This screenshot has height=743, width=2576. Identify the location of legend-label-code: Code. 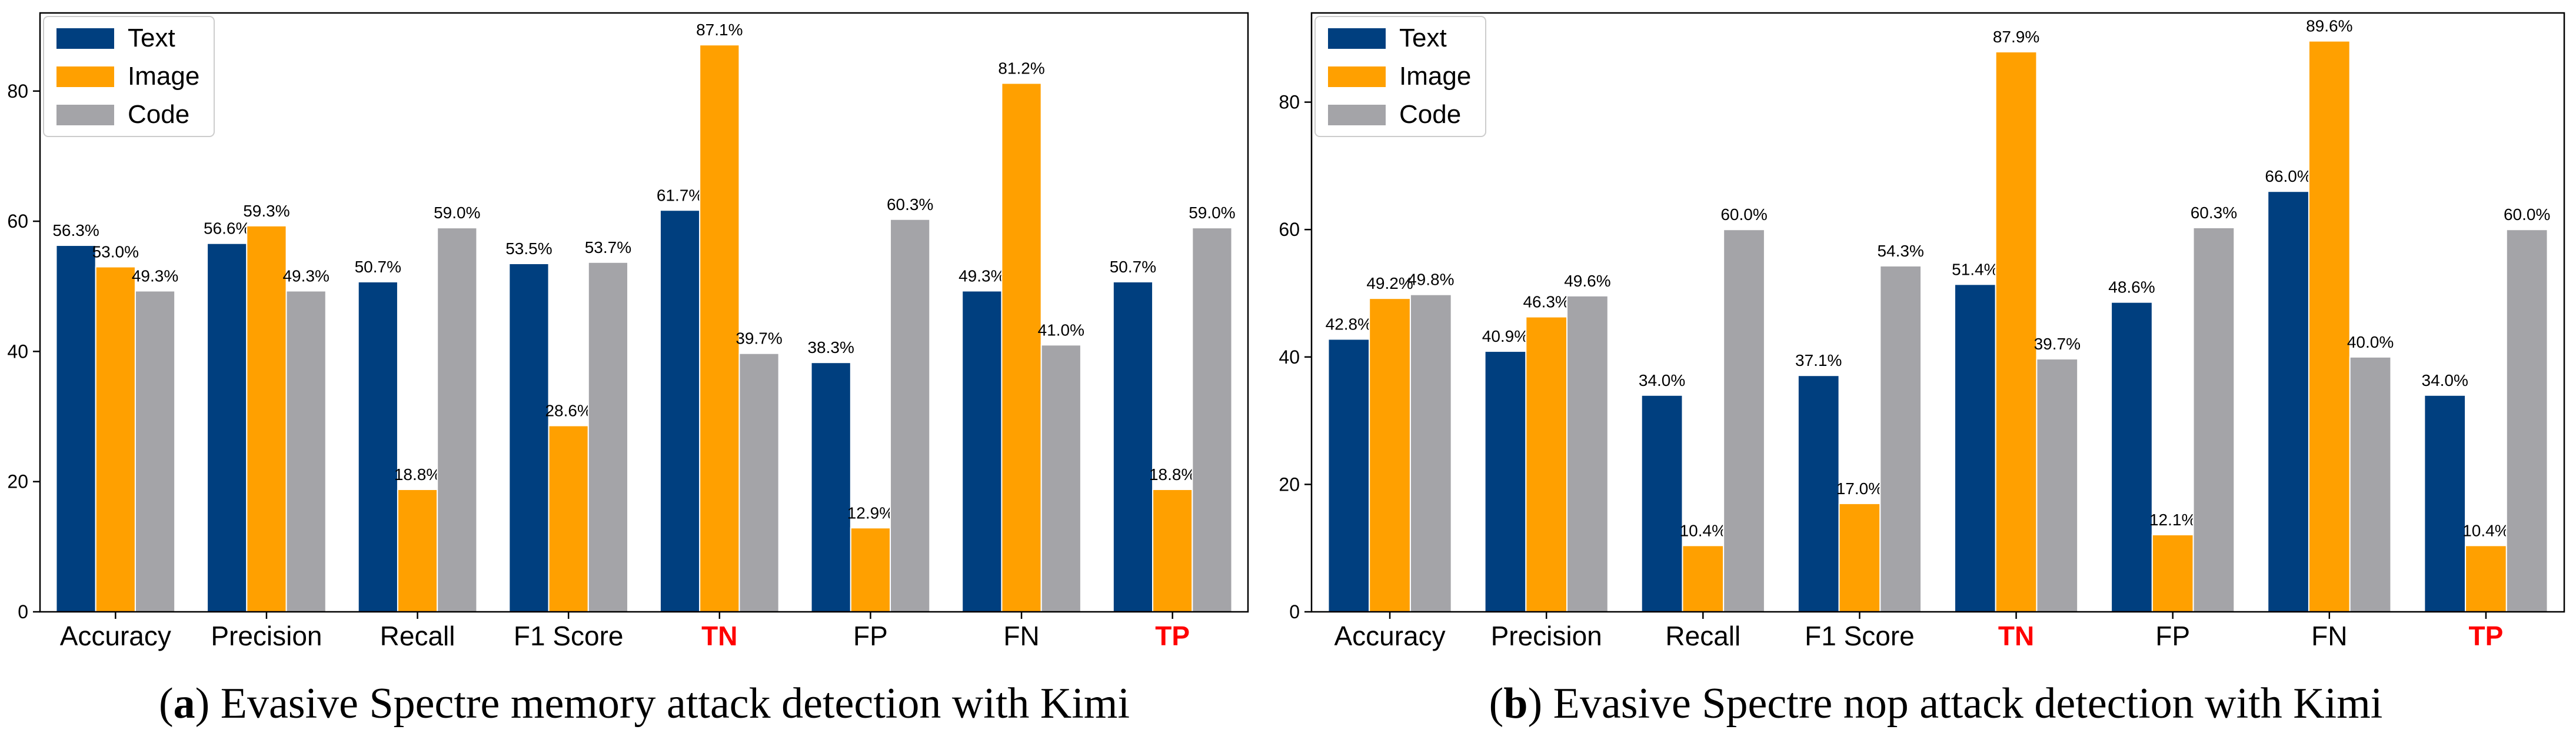
(1430, 114).